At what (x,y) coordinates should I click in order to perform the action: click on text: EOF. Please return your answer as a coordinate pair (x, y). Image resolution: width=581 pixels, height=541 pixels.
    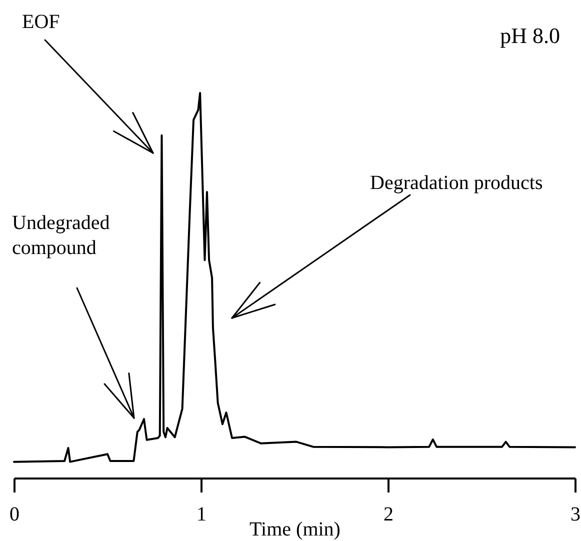
    Looking at the image, I should click on (41, 22).